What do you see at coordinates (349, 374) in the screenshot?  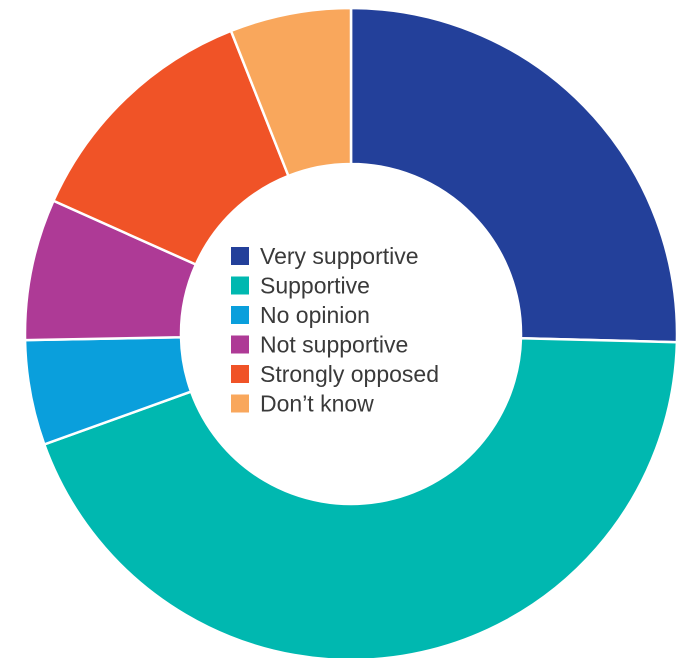 I see `legend-label-strongly-opposed: Strongly opposed` at bounding box center [349, 374].